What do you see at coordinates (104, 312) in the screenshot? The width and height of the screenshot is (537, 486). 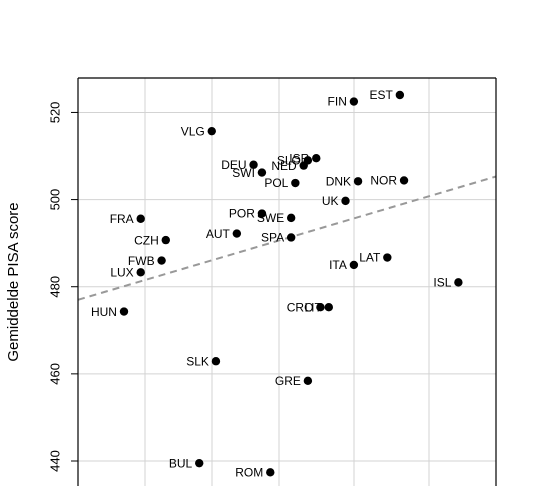 I see `point-label-hun: HUN` at bounding box center [104, 312].